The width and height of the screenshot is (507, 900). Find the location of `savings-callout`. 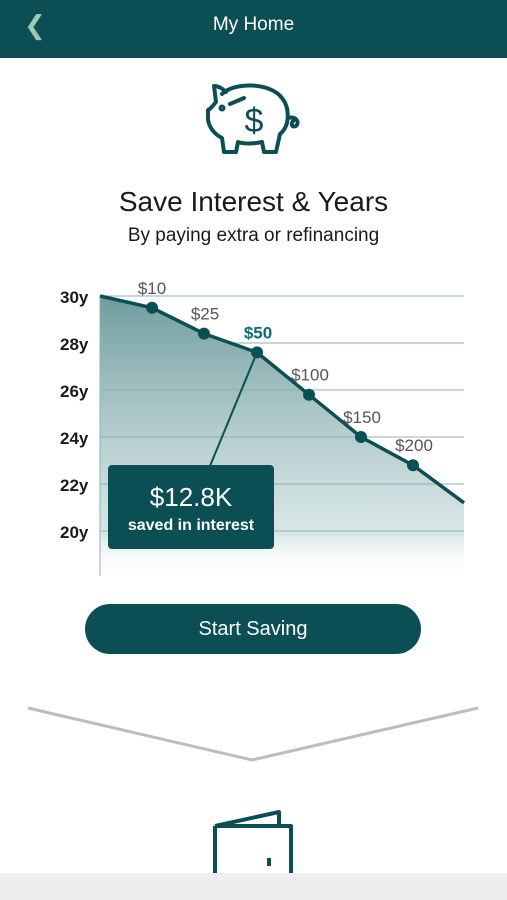

savings-callout is located at coordinates (191, 507).